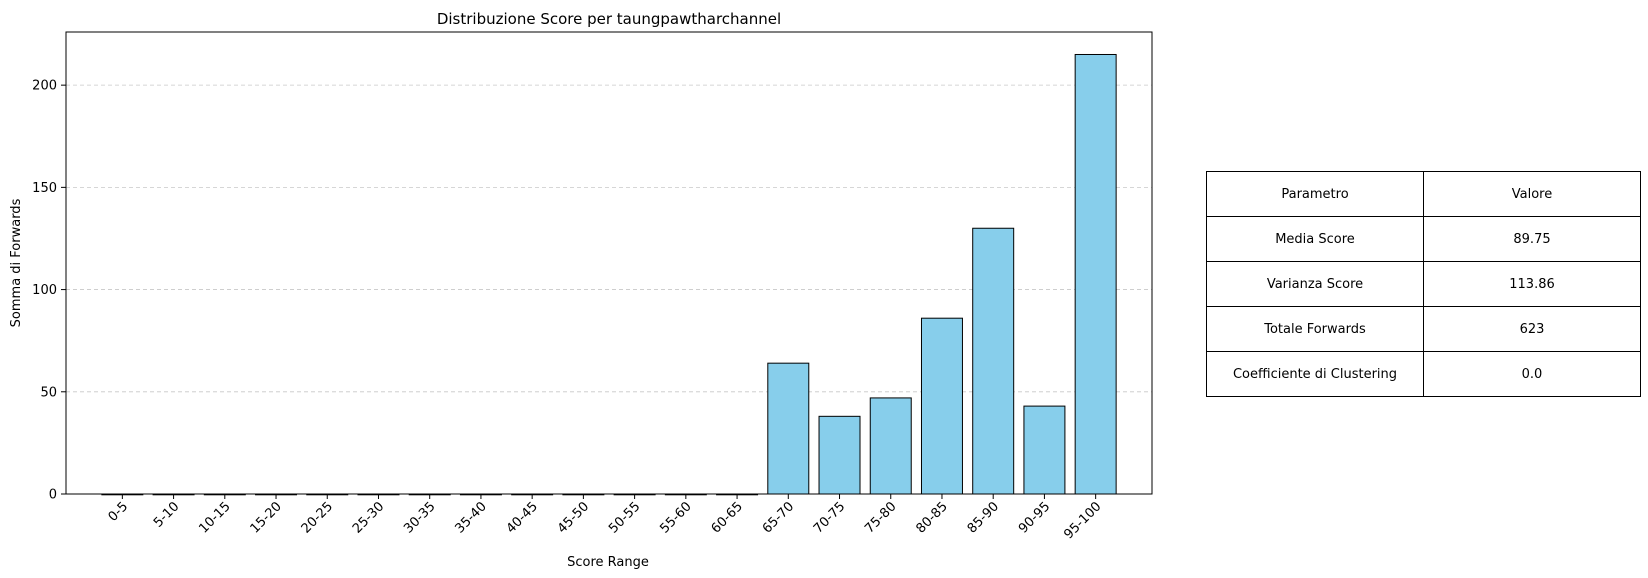 The image size is (1648, 578). Describe the element at coordinates (1532, 194) in the screenshot. I see `table-header-cell: Valore` at that location.